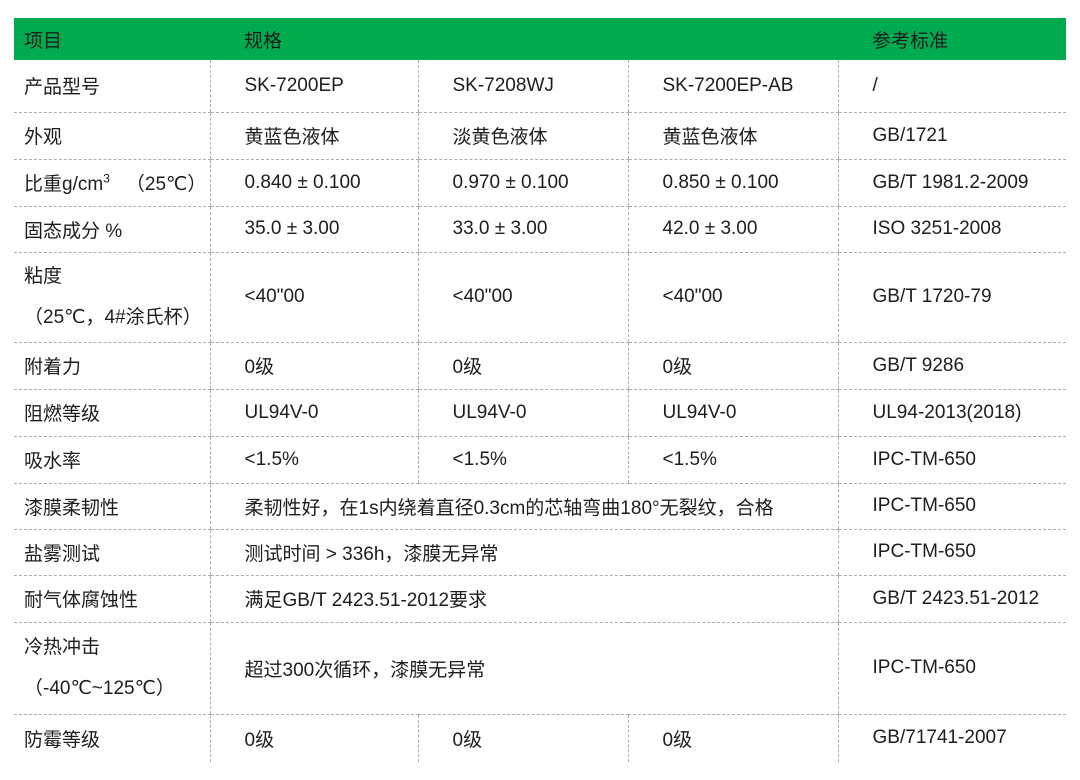  What do you see at coordinates (313, 183) in the screenshot?
I see `spec-cell: 0.840 ± 0.100` at bounding box center [313, 183].